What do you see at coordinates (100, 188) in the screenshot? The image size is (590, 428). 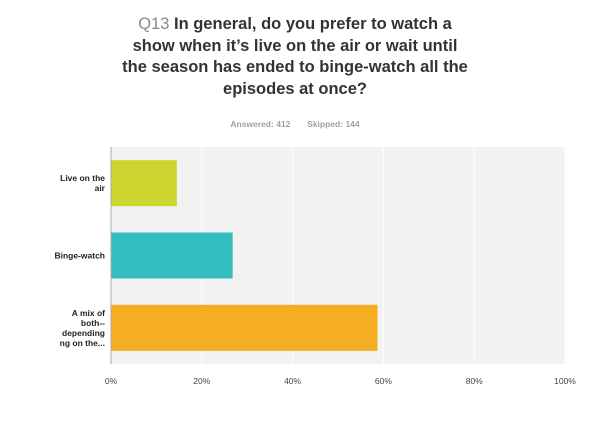 I see `category-label-1-line-2: air` at bounding box center [100, 188].